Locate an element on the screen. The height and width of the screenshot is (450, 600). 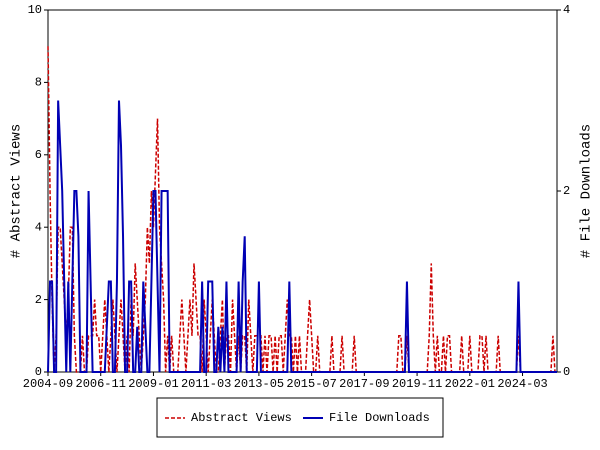
y-tick-label: 8 is located at coordinates (38, 83).